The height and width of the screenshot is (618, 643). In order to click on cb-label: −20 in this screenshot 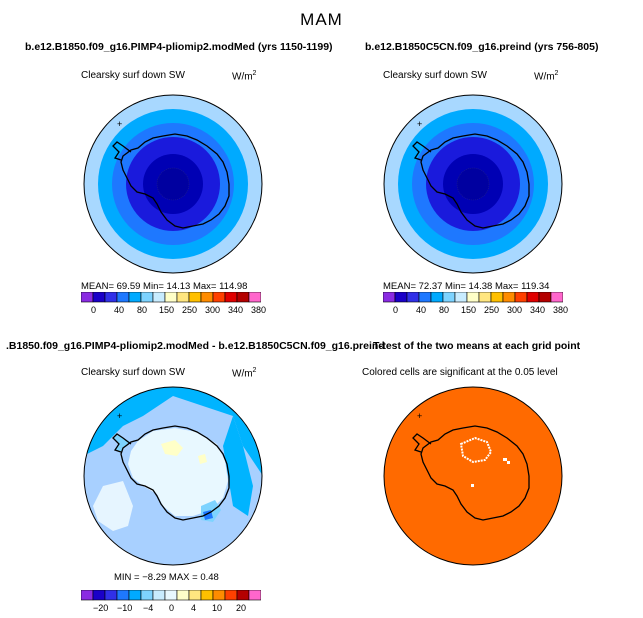, I will do `click(101, 608)`.